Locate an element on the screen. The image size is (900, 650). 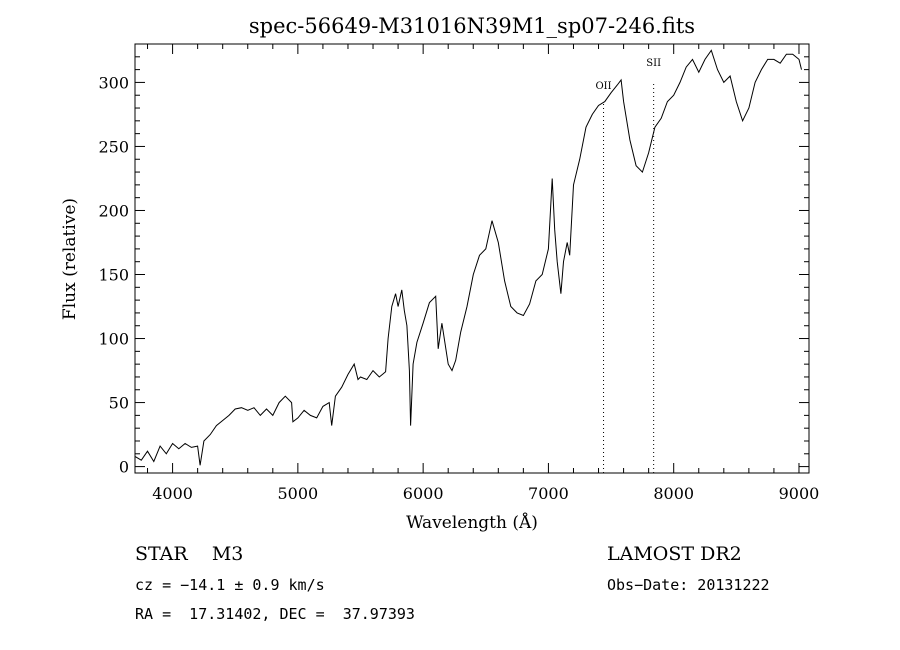
object-class: STAR M3 is located at coordinates (189, 554).